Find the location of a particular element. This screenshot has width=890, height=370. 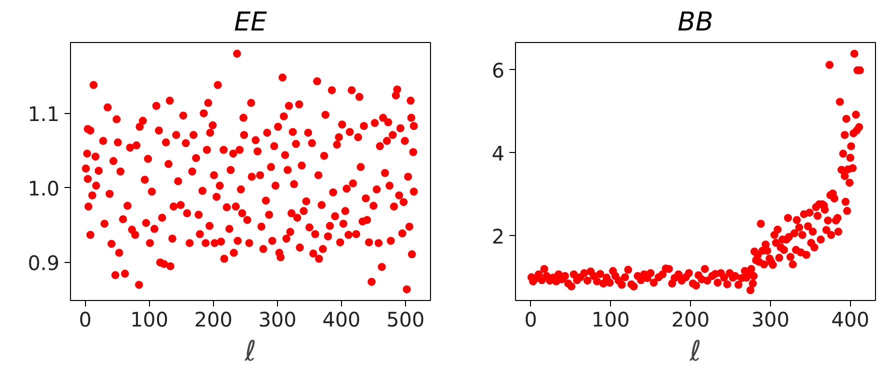

y-tick-label: 1.1 is located at coordinates (44, 114).